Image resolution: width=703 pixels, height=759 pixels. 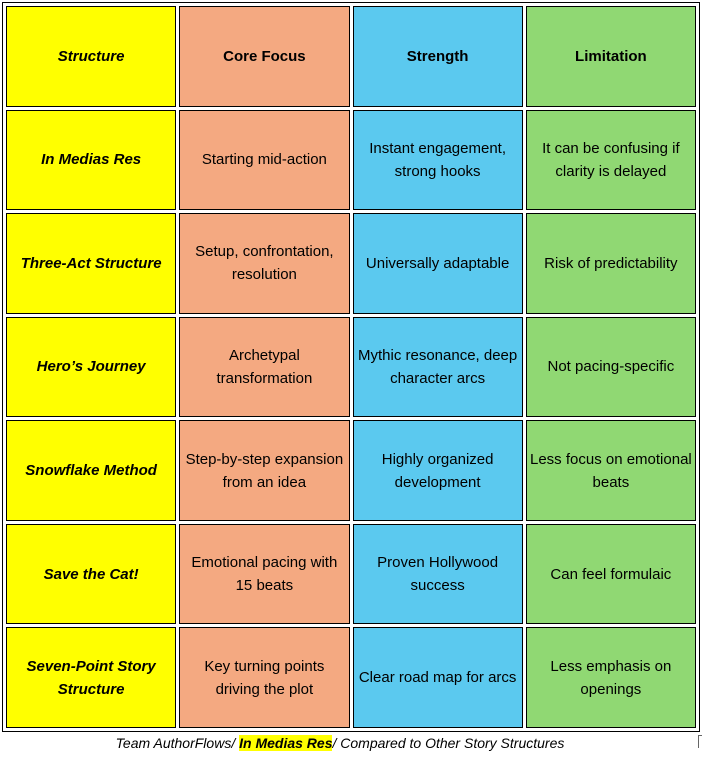 What do you see at coordinates (91, 56) in the screenshot?
I see `header-structure: Structure` at bounding box center [91, 56].